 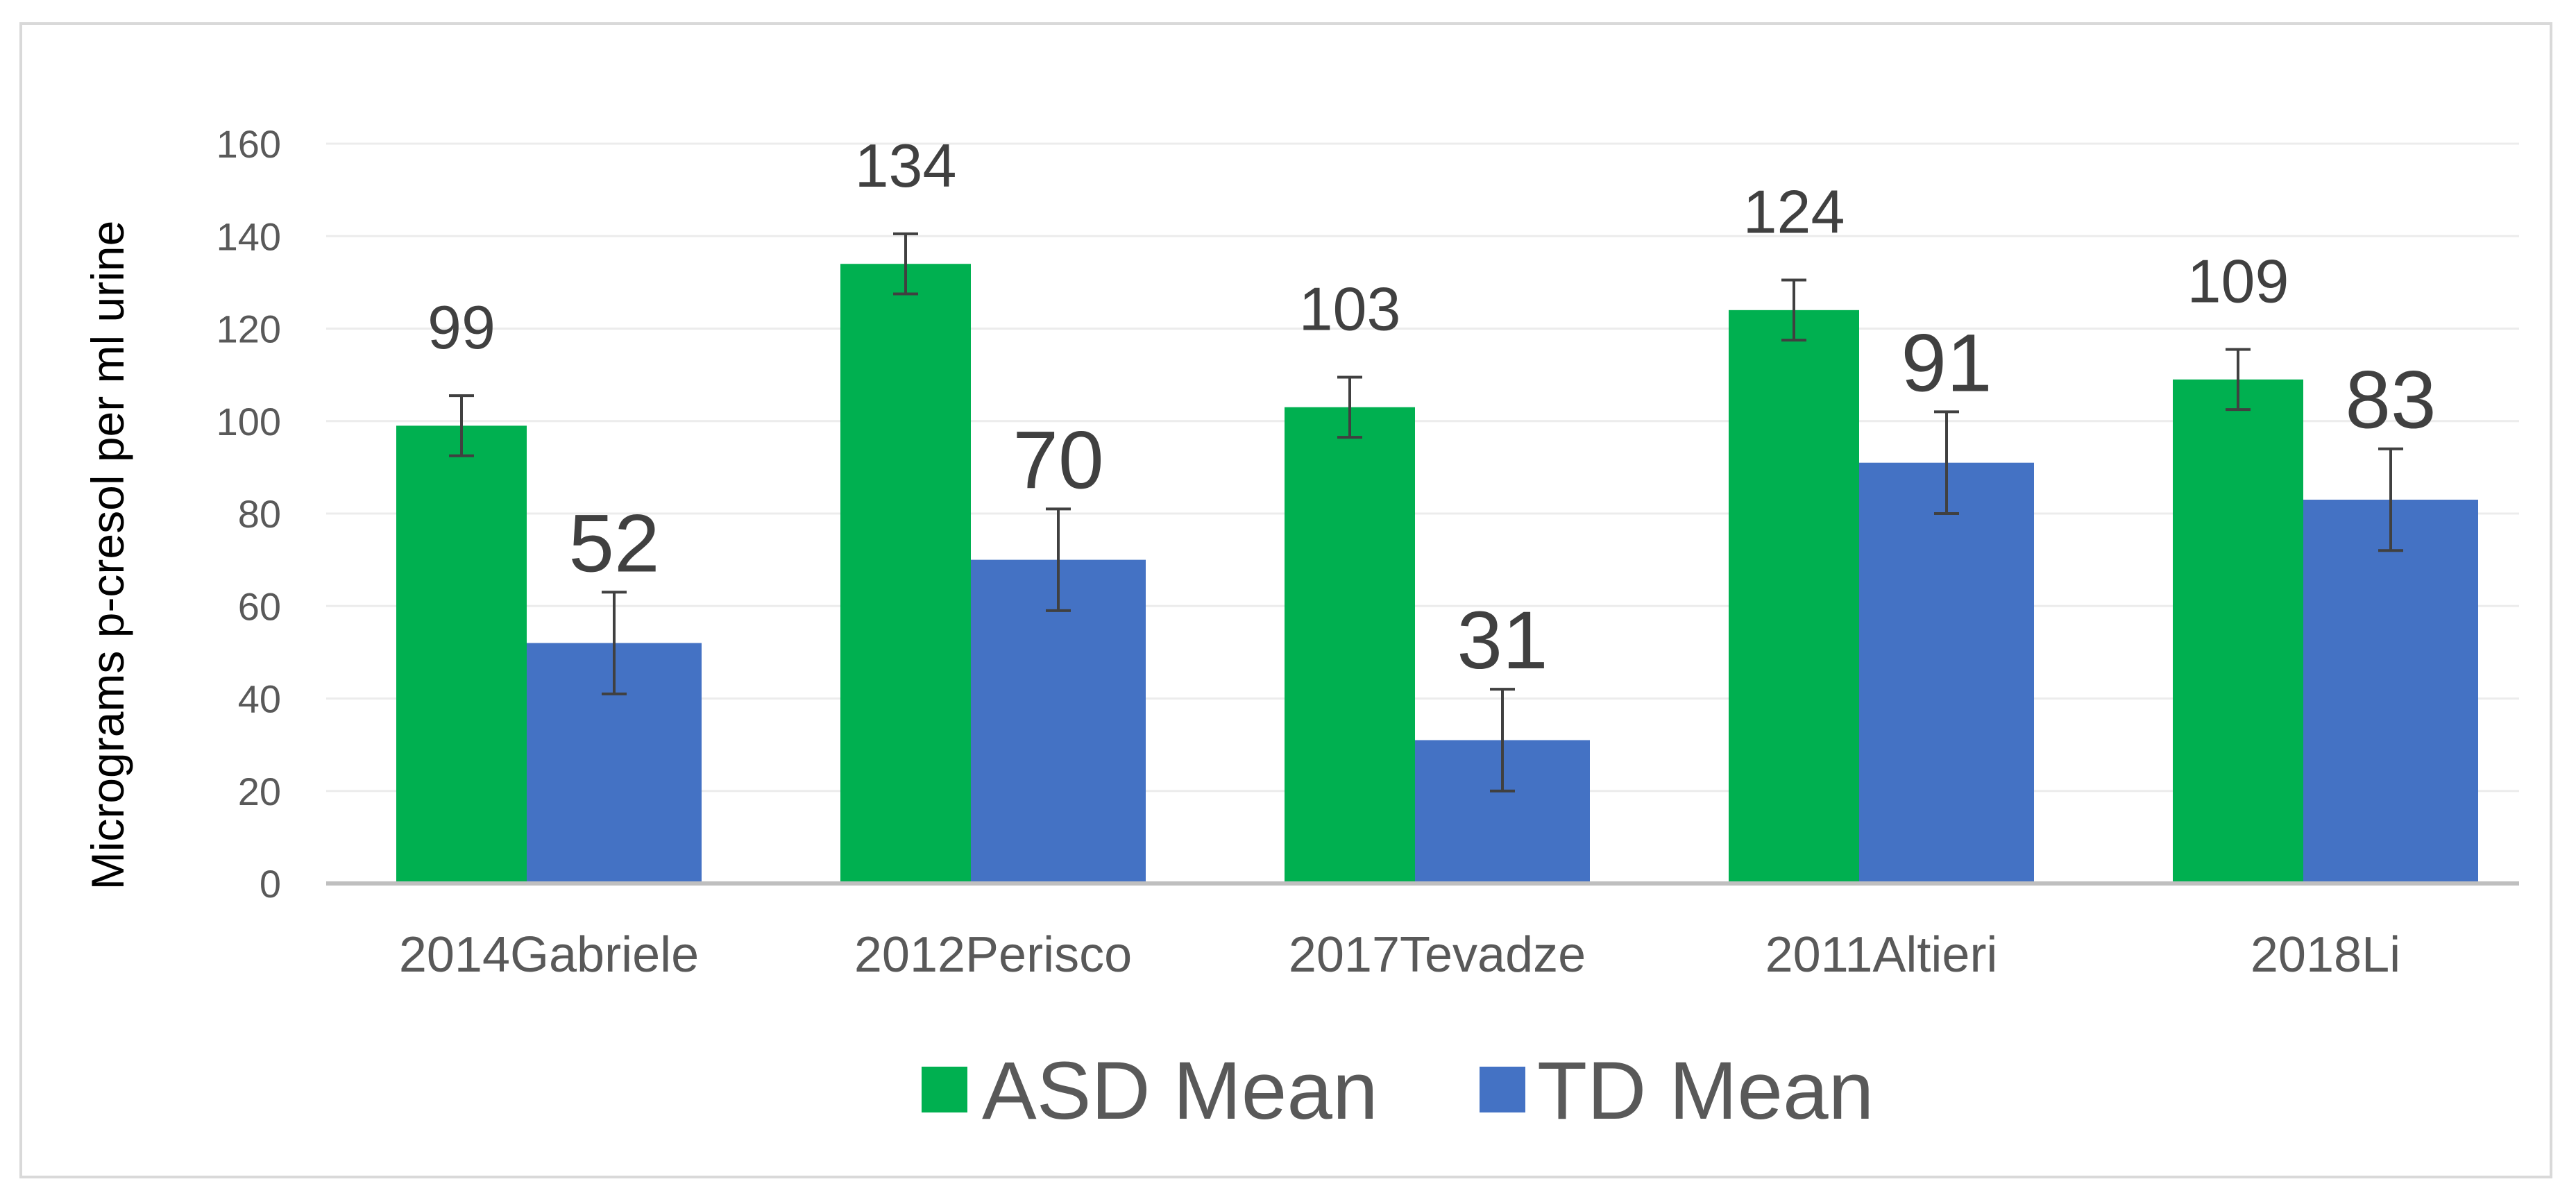 I want to click on y-tick-label: 120, so click(x=249, y=329).